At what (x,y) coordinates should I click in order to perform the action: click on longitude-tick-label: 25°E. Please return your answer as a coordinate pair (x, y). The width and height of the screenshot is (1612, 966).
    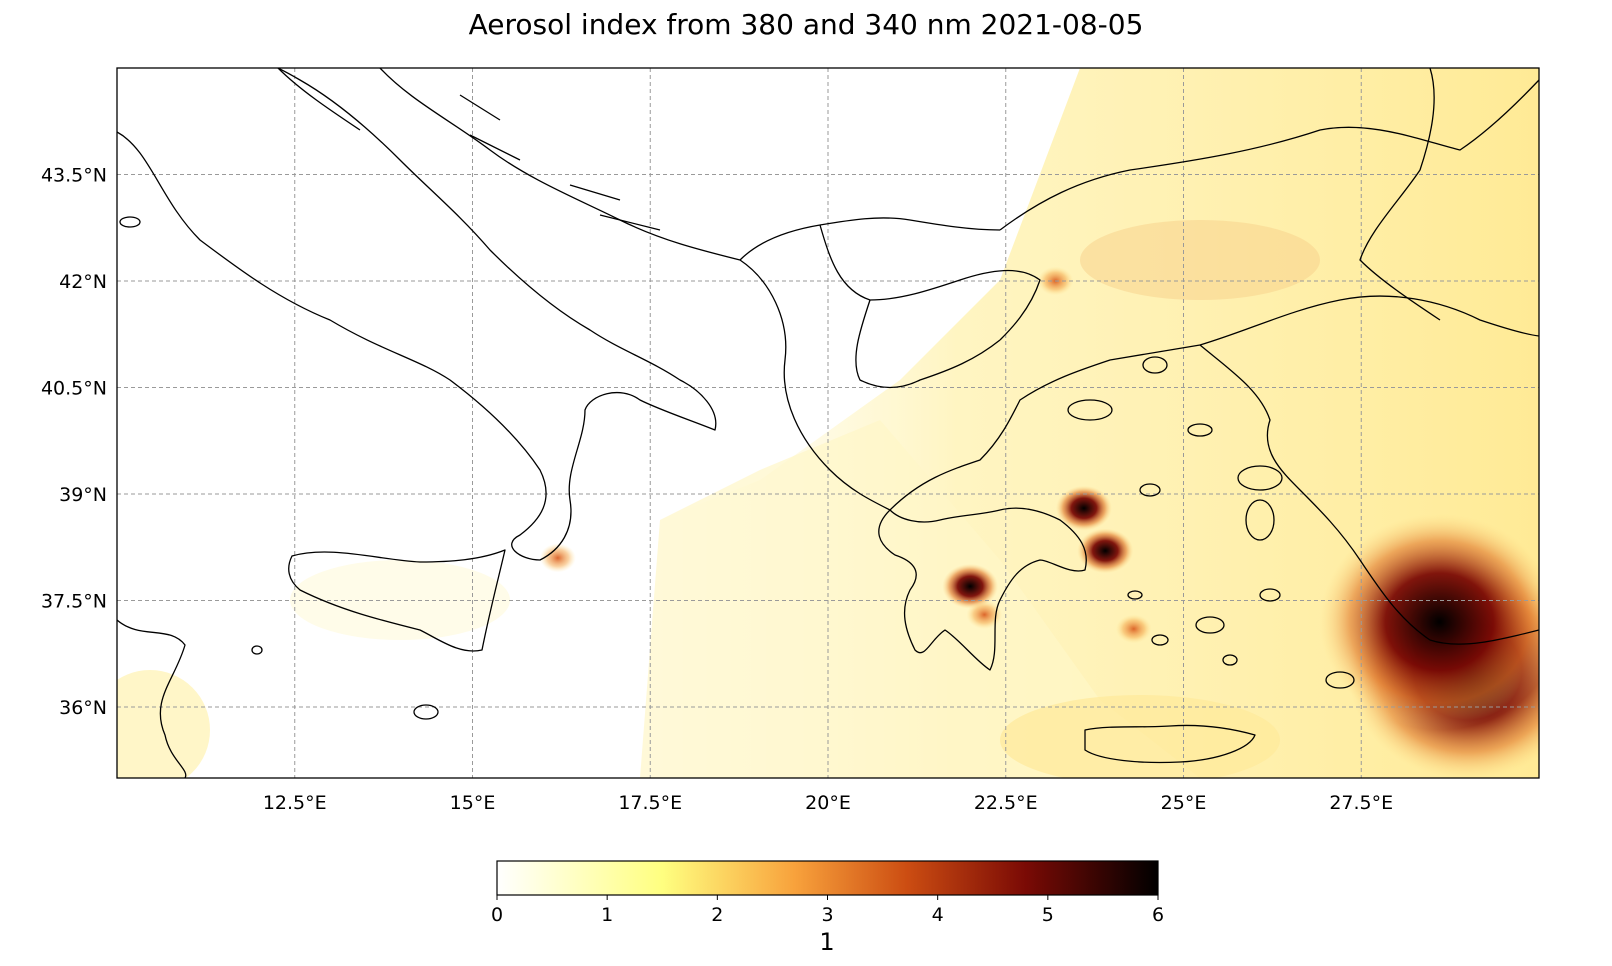
    Looking at the image, I should click on (1184, 803).